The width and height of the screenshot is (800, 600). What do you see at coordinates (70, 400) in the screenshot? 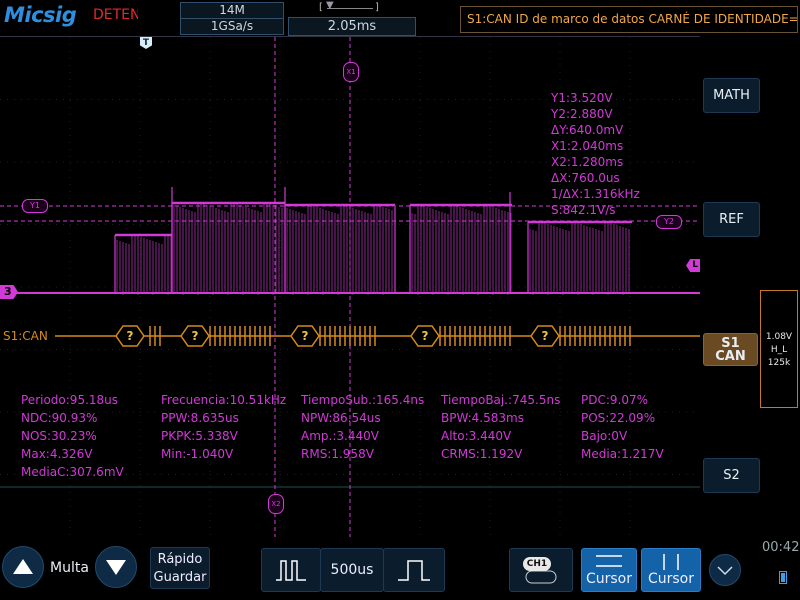
I see `meas-period: Periodo:95.18us` at bounding box center [70, 400].